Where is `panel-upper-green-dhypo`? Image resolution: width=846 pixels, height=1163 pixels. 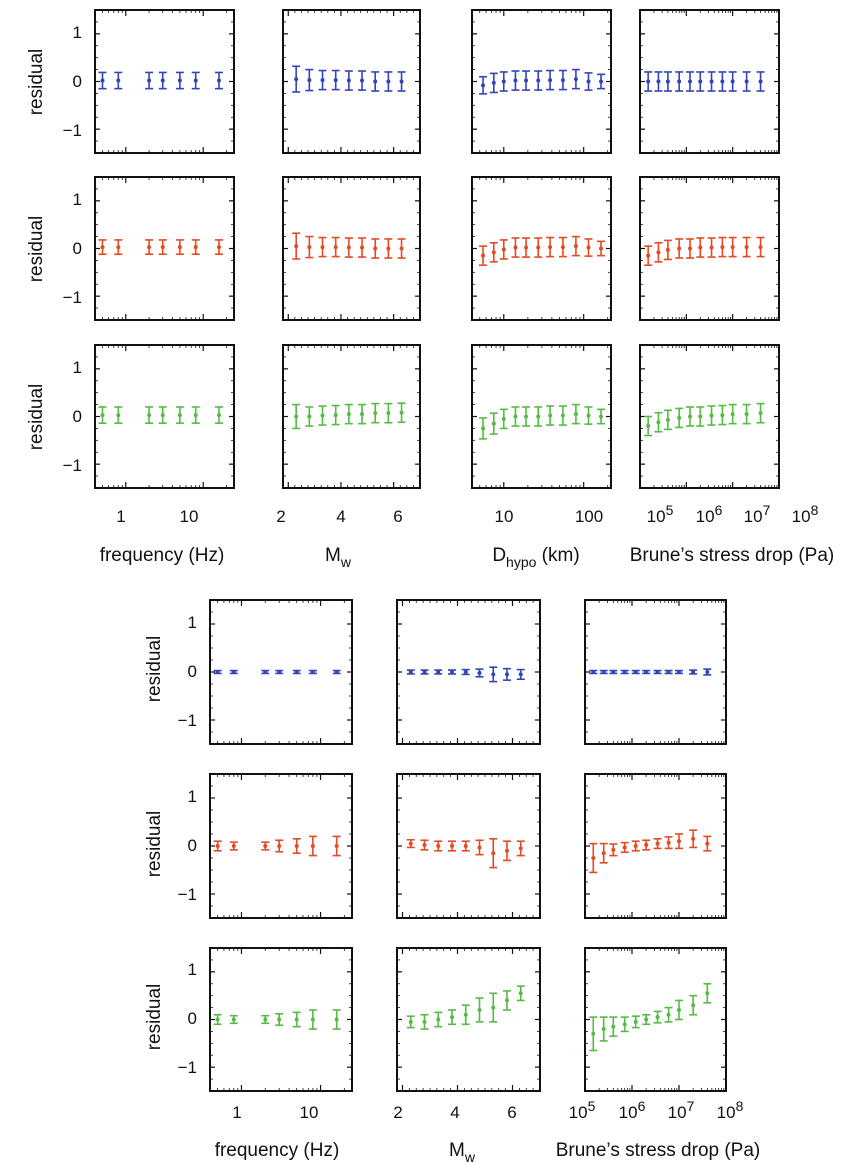 panel-upper-green-dhypo is located at coordinates (541, 416).